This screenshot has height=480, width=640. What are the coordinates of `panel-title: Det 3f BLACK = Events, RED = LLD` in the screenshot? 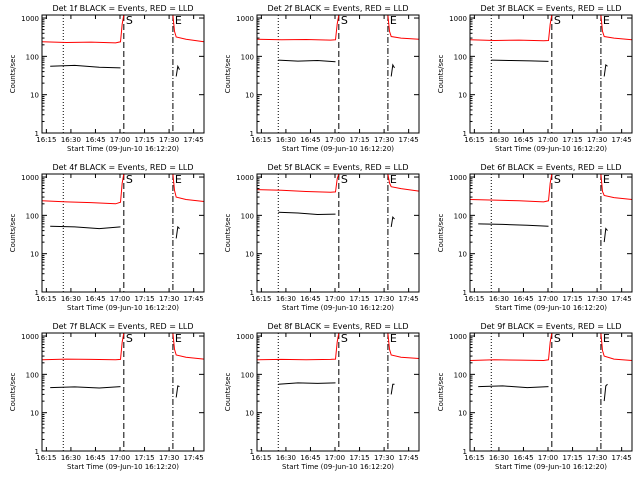 It's located at (550, 8).